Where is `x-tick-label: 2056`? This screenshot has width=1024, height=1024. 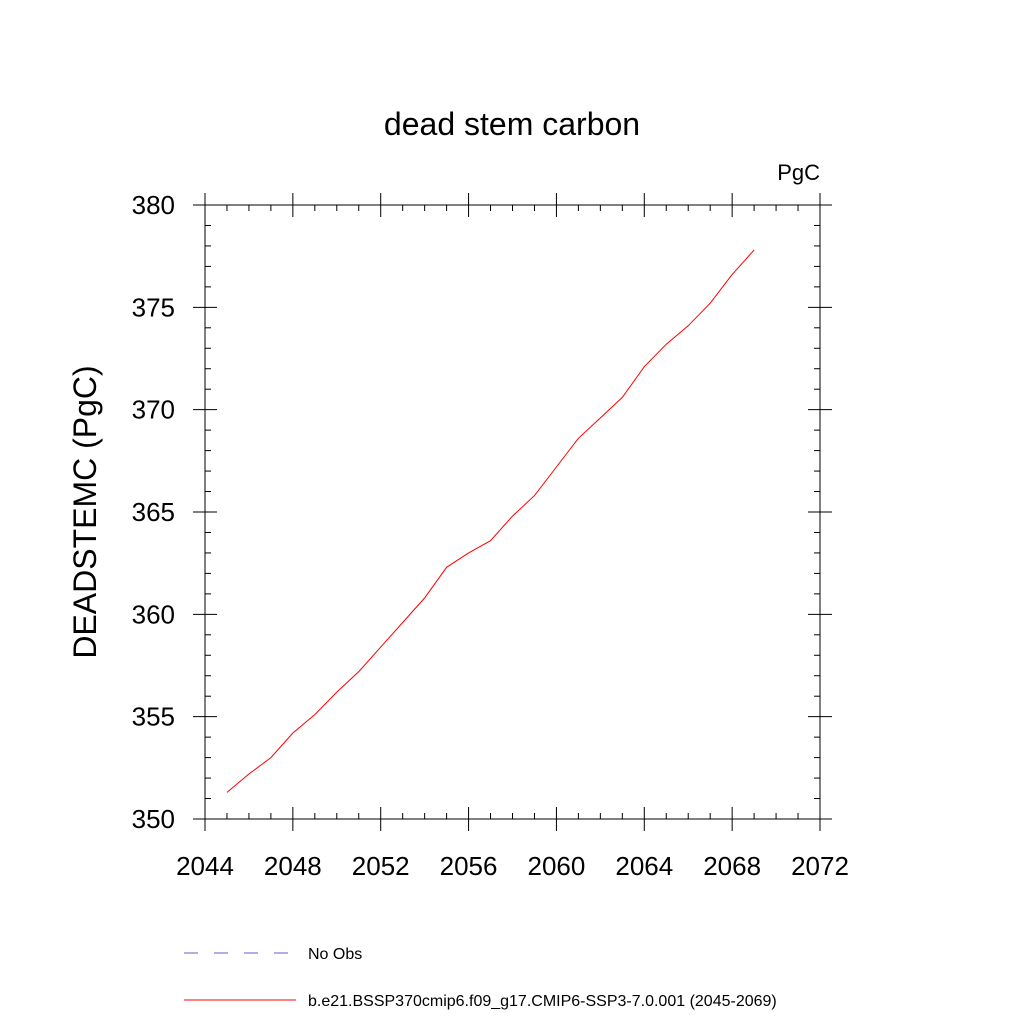
x-tick-label: 2056 is located at coordinates (469, 866).